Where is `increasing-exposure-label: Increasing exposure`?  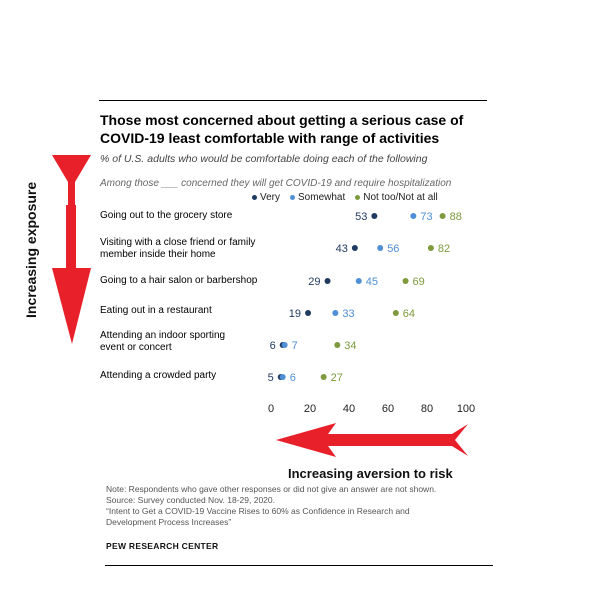 increasing-exposure-label: Increasing exposure is located at coordinates (31, 249).